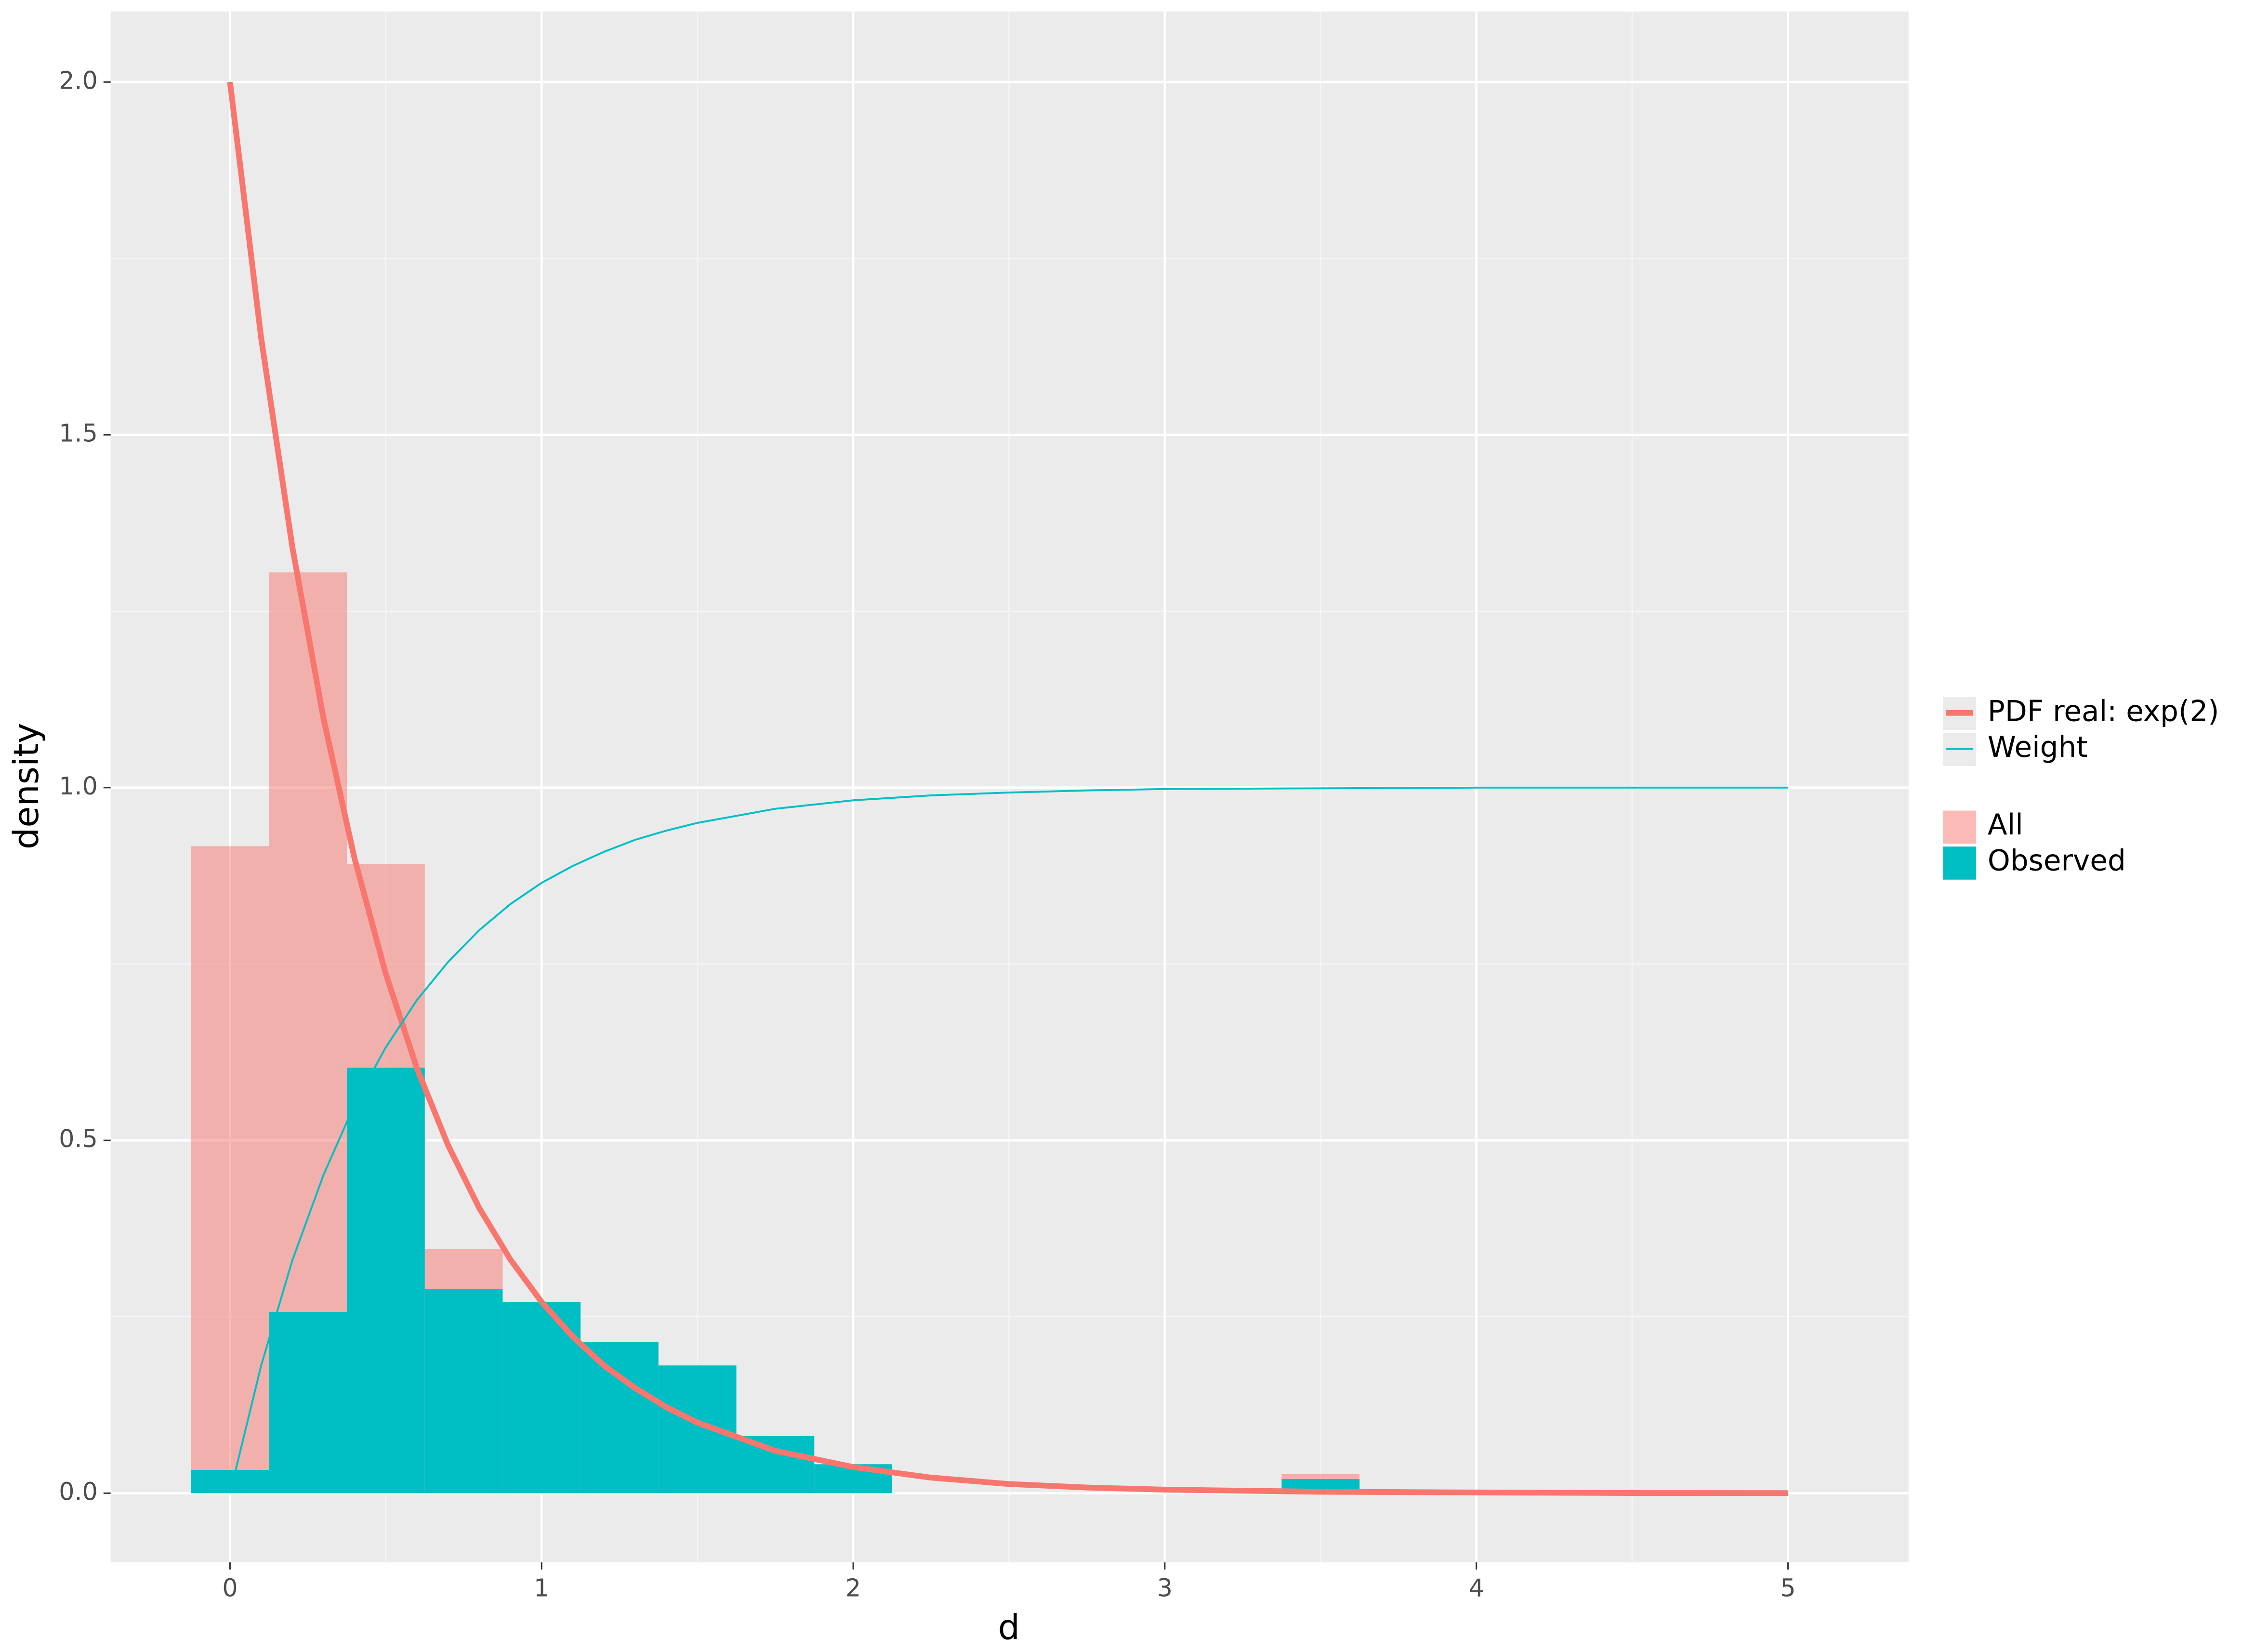 This screenshot has height=1652, width=2242. Describe the element at coordinates (2103, 711) in the screenshot. I see `legend-label: PDF real: exp(2)` at that location.